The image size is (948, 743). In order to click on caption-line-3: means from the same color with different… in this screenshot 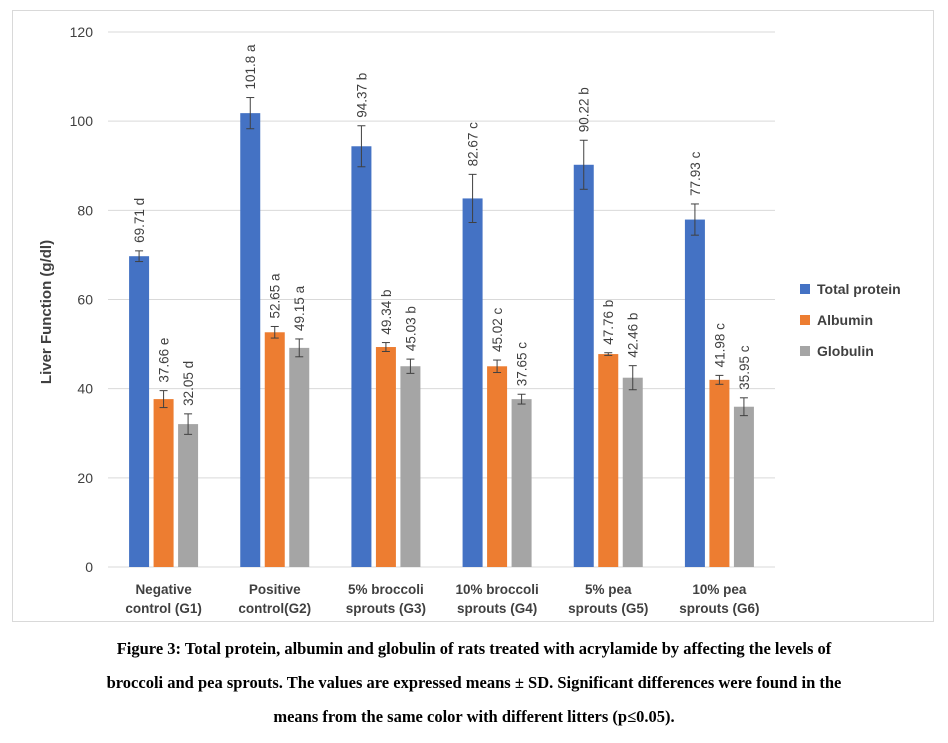, I will do `click(474, 716)`.